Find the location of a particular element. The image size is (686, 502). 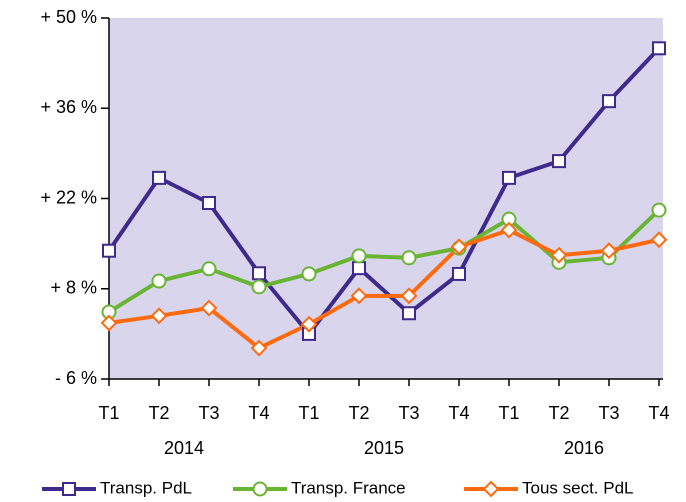

year-label: 2014 is located at coordinates (184, 448).